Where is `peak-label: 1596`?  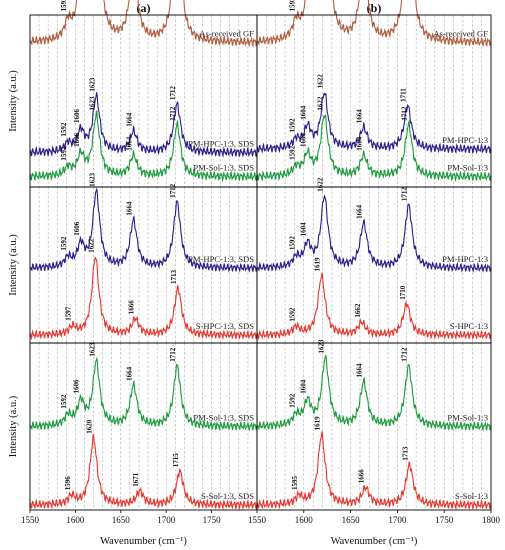 peak-label: 1596 is located at coordinates (68, 483).